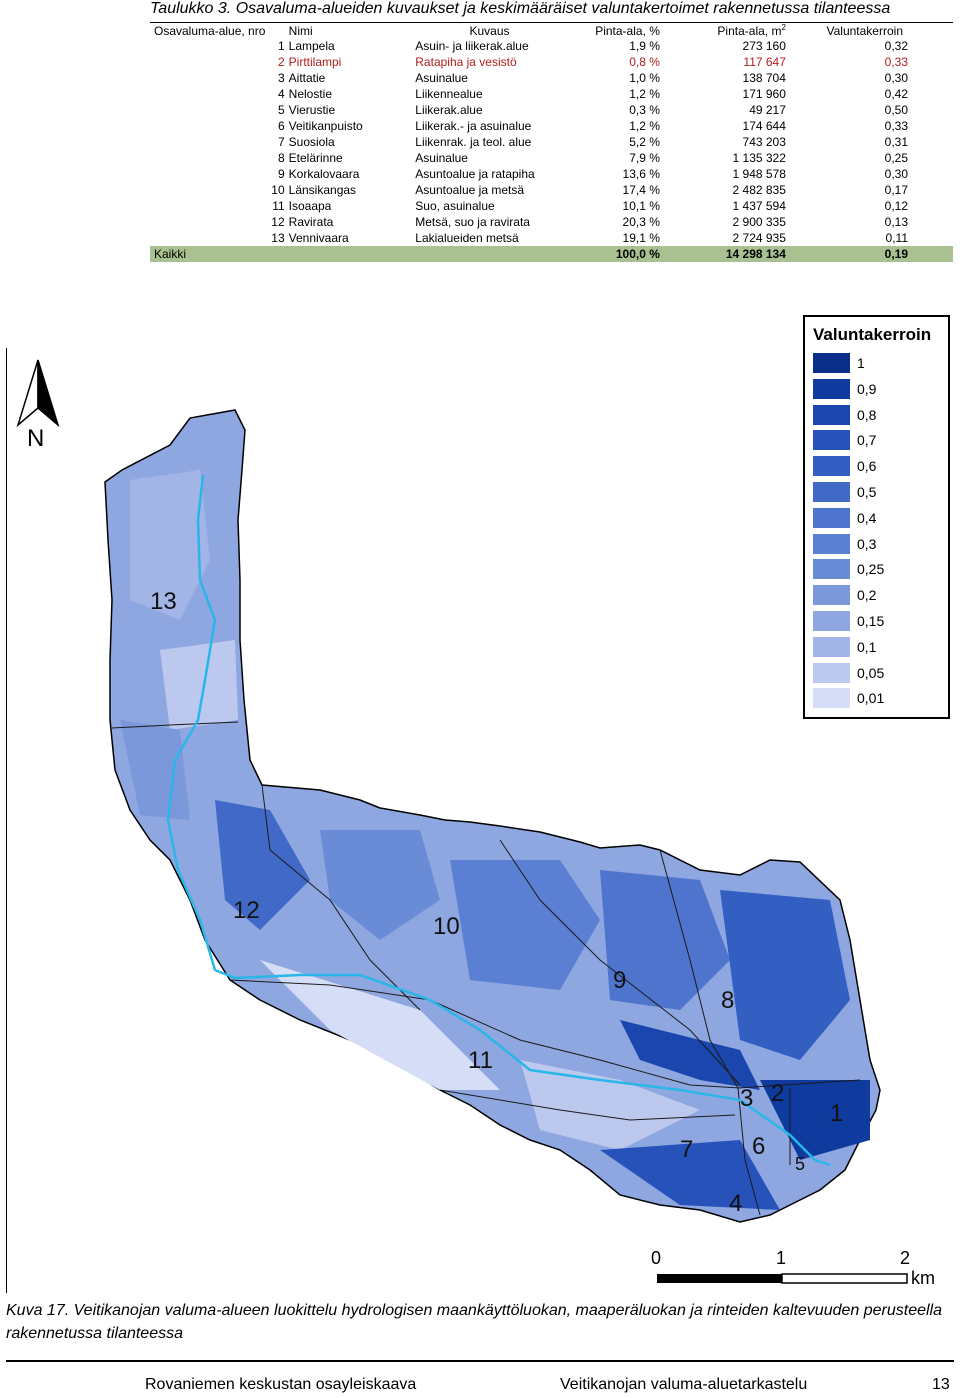  What do you see at coordinates (480, 1060) in the screenshot?
I see `zone-label-11: 11` at bounding box center [480, 1060].